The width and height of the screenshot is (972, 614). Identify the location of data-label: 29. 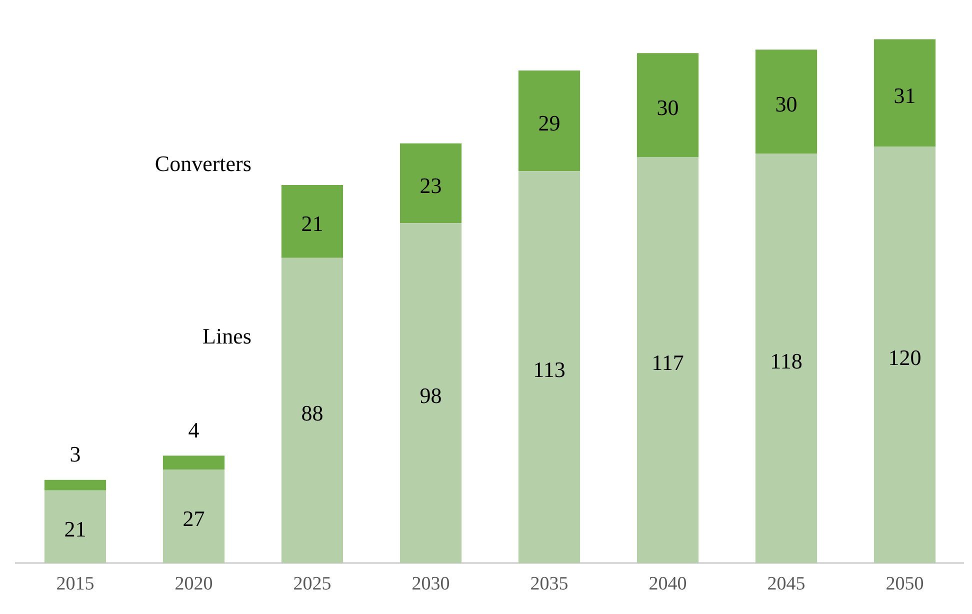
(549, 123).